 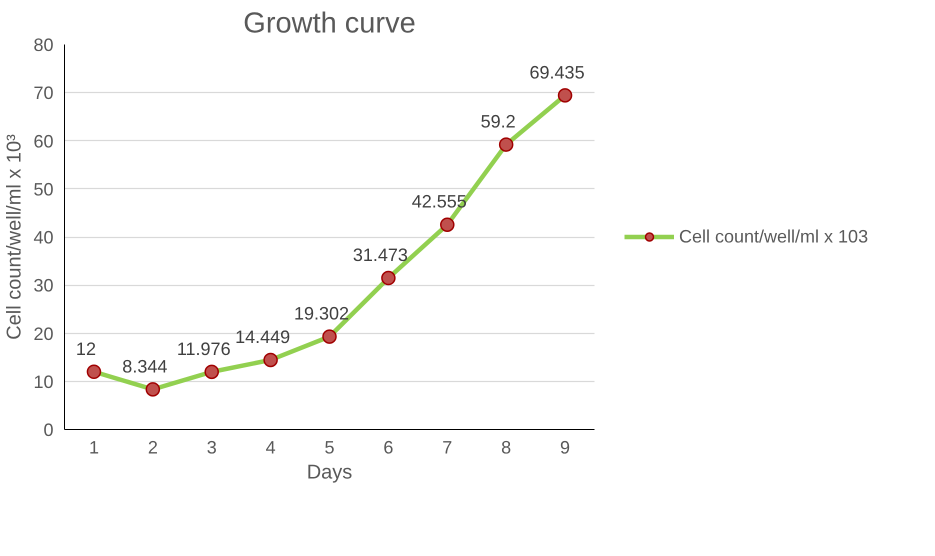 What do you see at coordinates (773, 236) in the screenshot?
I see `legend-label: Cell count/well/ml x 103` at bounding box center [773, 236].